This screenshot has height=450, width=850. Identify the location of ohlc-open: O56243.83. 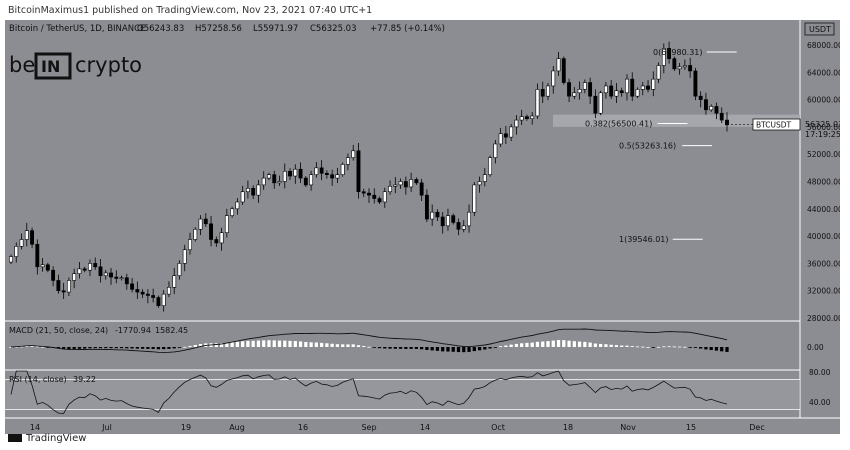
(160, 29).